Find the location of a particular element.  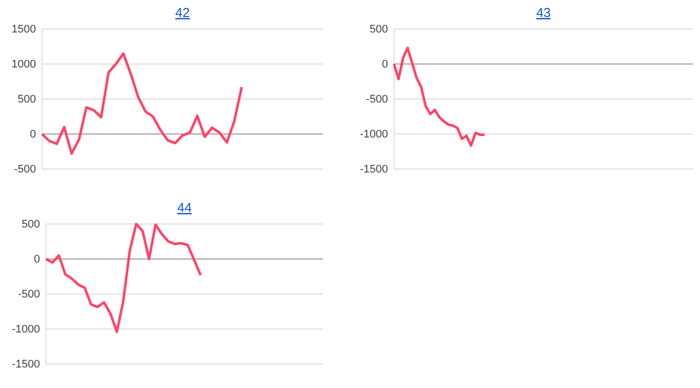

y-tick-label: 1000 is located at coordinates (24, 64).